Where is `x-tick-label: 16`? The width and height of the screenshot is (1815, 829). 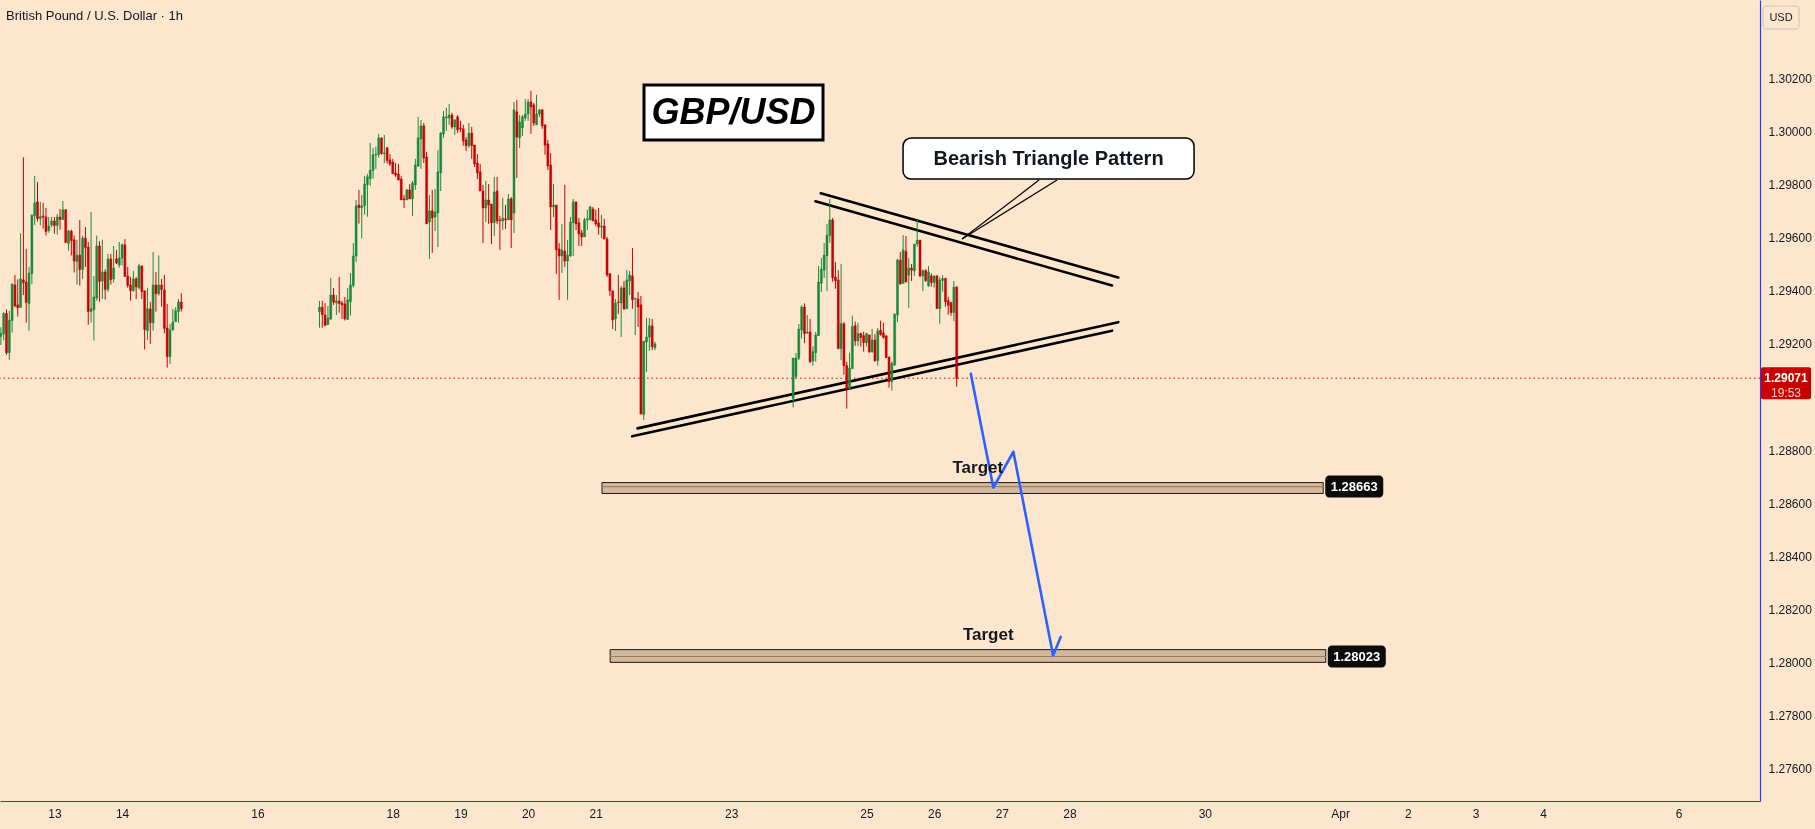 x-tick-label: 16 is located at coordinates (258, 813).